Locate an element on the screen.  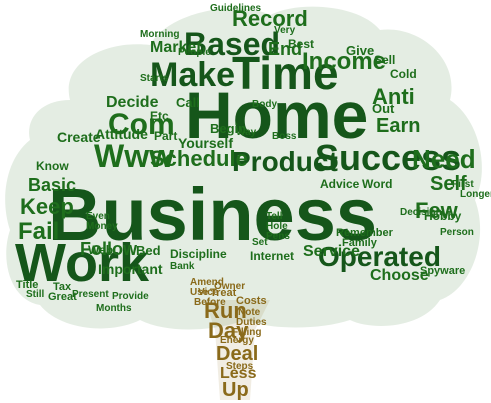
word-pens: Pens is located at coordinates (278, 236).